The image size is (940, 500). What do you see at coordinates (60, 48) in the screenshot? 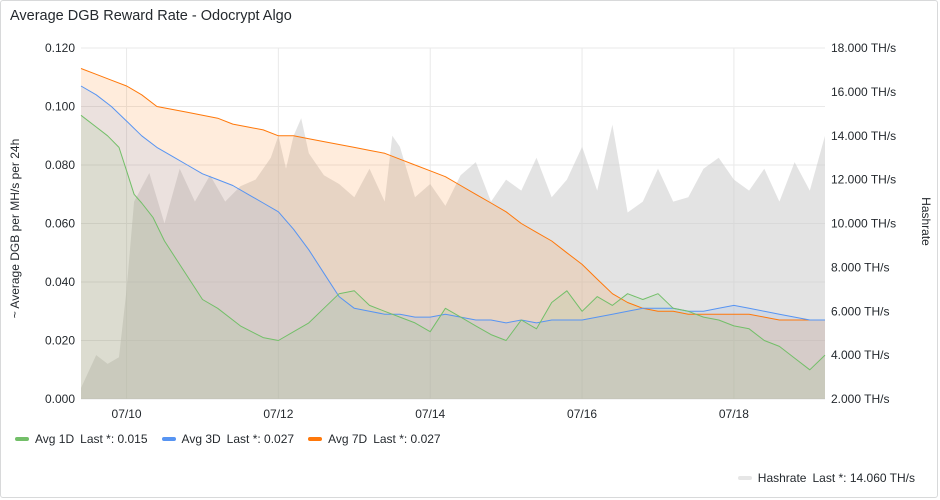
I see `y-left-tick-label: 0.120` at bounding box center [60, 48].